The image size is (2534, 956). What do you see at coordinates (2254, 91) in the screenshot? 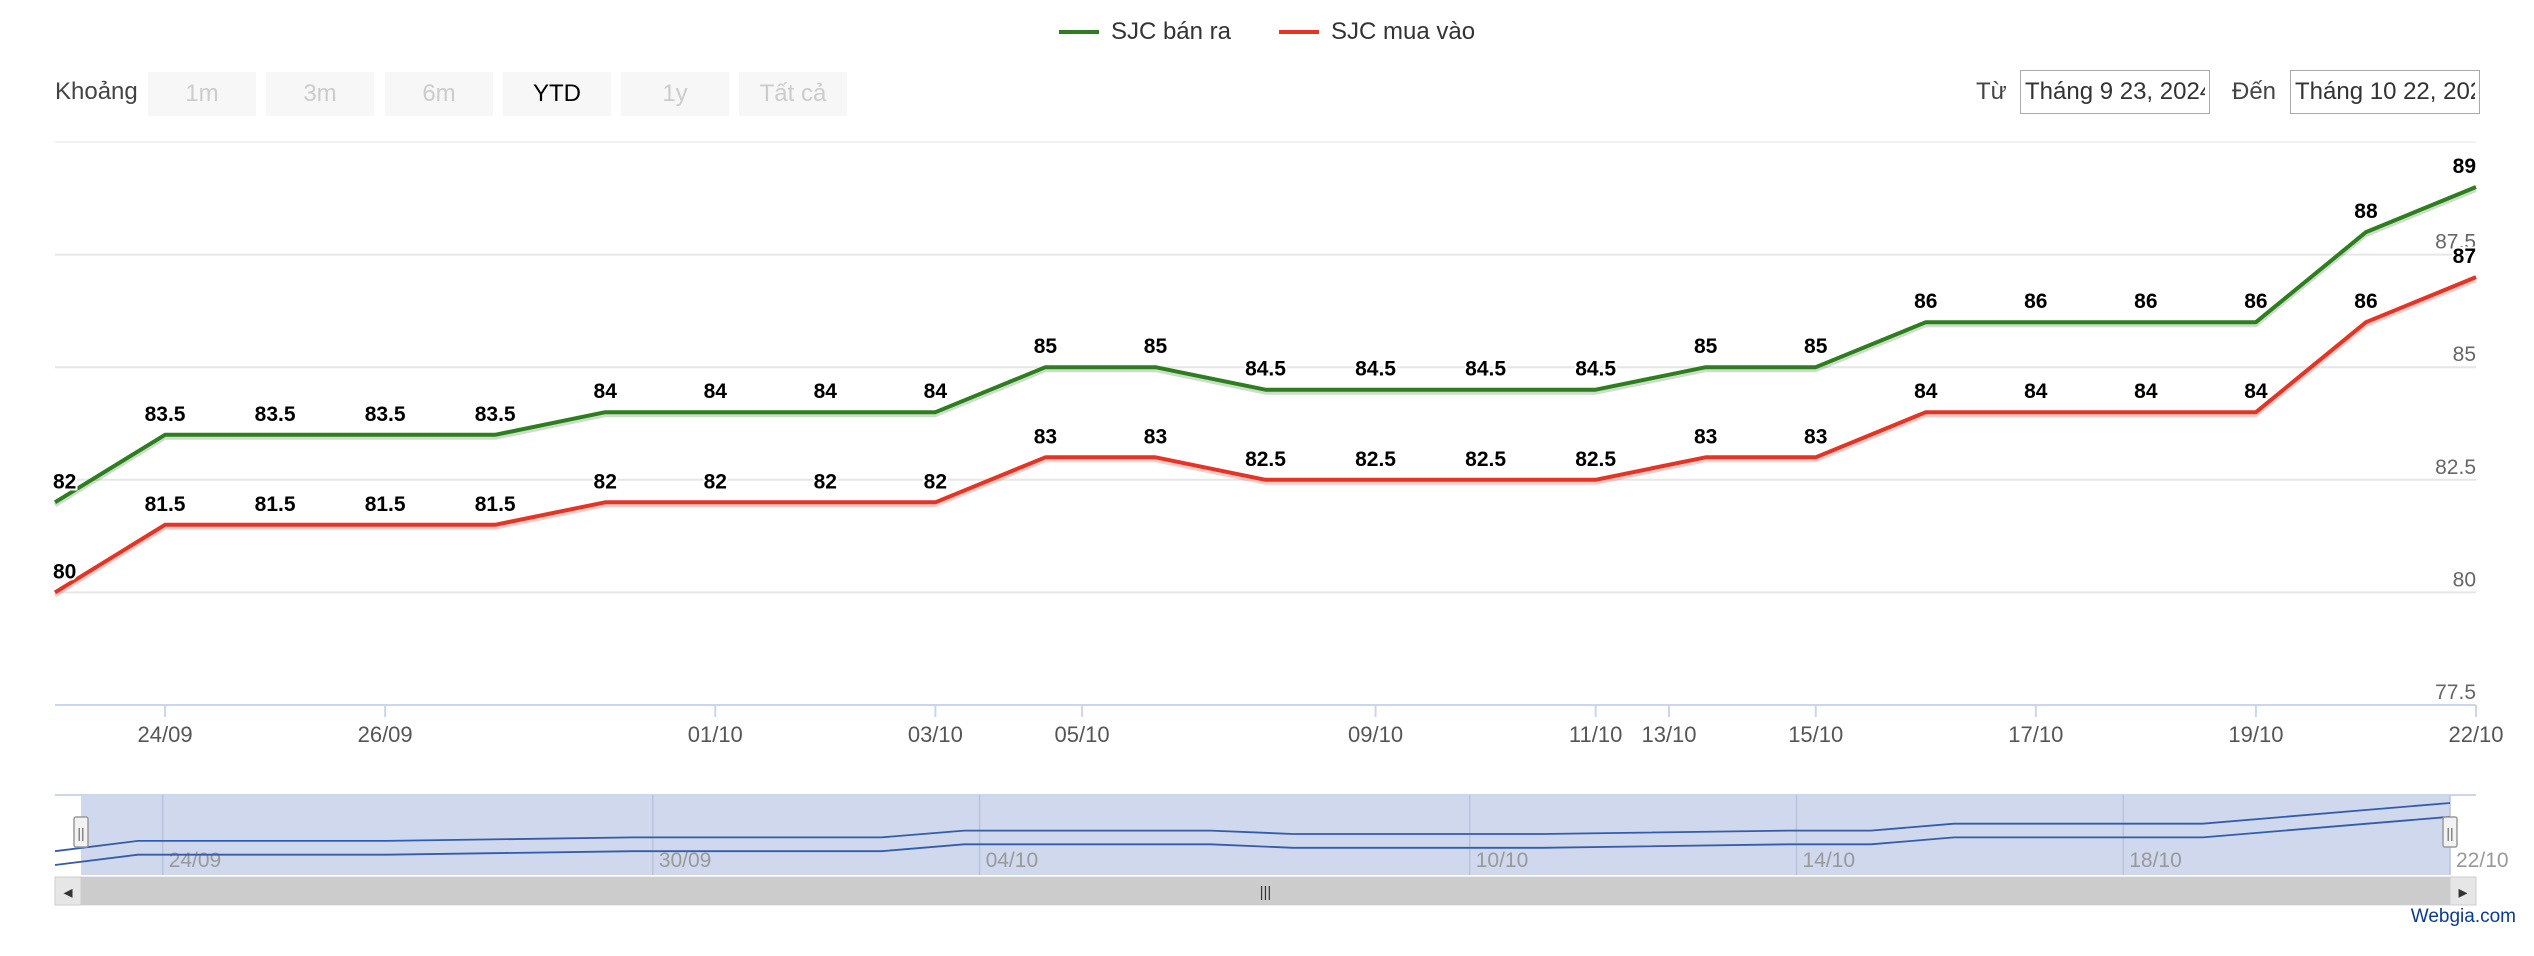
I see `date-to-label: Đến` at bounding box center [2254, 91].